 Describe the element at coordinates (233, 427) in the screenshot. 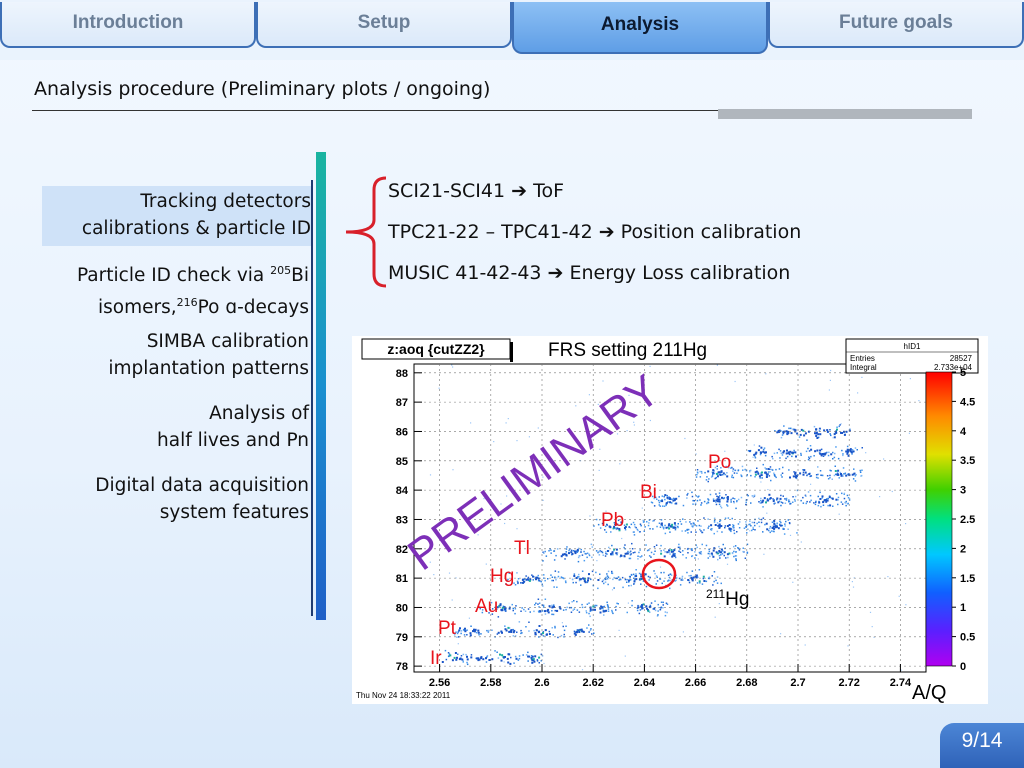

I see `sidebar-item-half-lives: Analysis of half lives and Pn` at that location.